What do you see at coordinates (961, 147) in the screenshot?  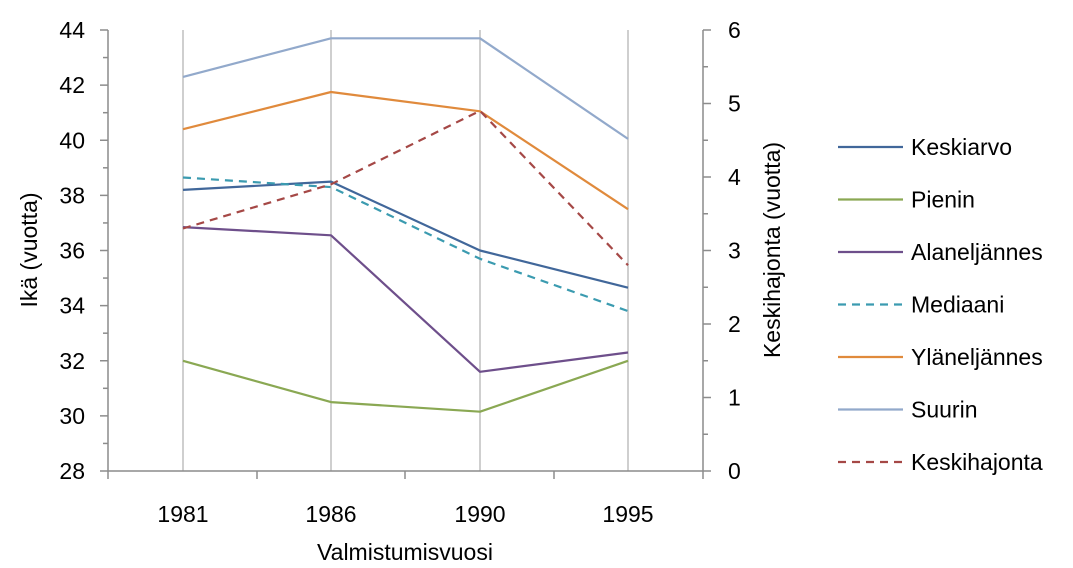 I see `legend-label-keskiarvo: Keskiarvo` at bounding box center [961, 147].